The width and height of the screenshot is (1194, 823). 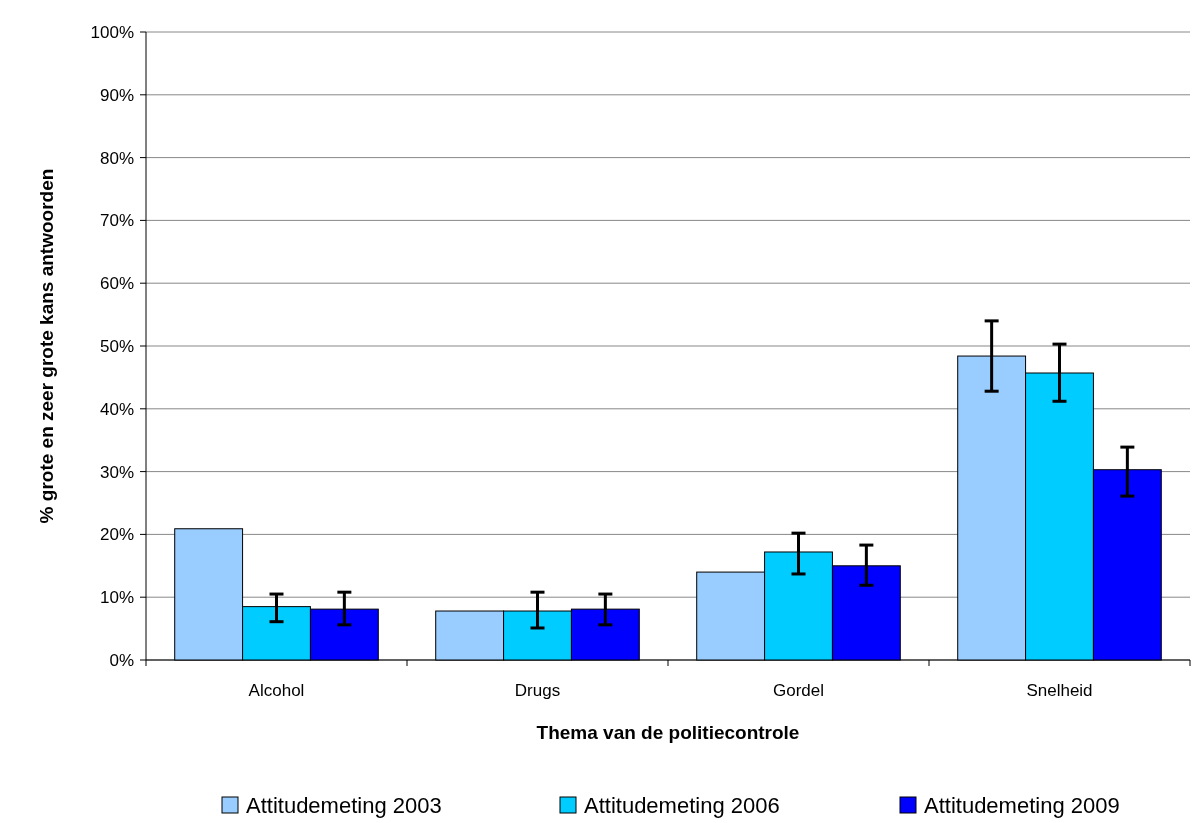 What do you see at coordinates (537, 690) in the screenshot?
I see `x-tick-label: Drugs` at bounding box center [537, 690].